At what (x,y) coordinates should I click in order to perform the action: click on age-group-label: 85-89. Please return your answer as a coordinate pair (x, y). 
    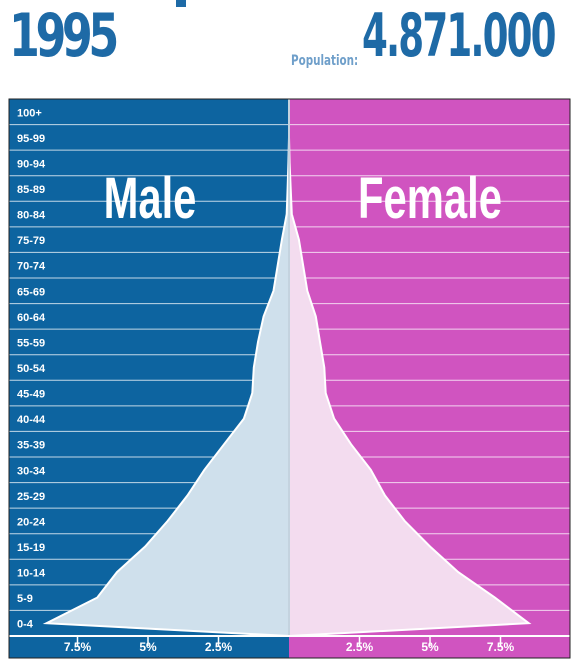
    Looking at the image, I should click on (31, 190).